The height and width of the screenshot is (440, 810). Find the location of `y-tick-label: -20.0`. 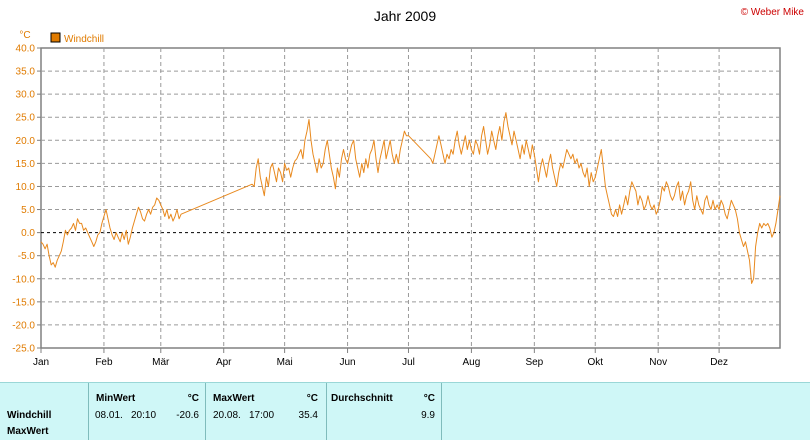

y-tick-label: -20.0 is located at coordinates (23, 325).